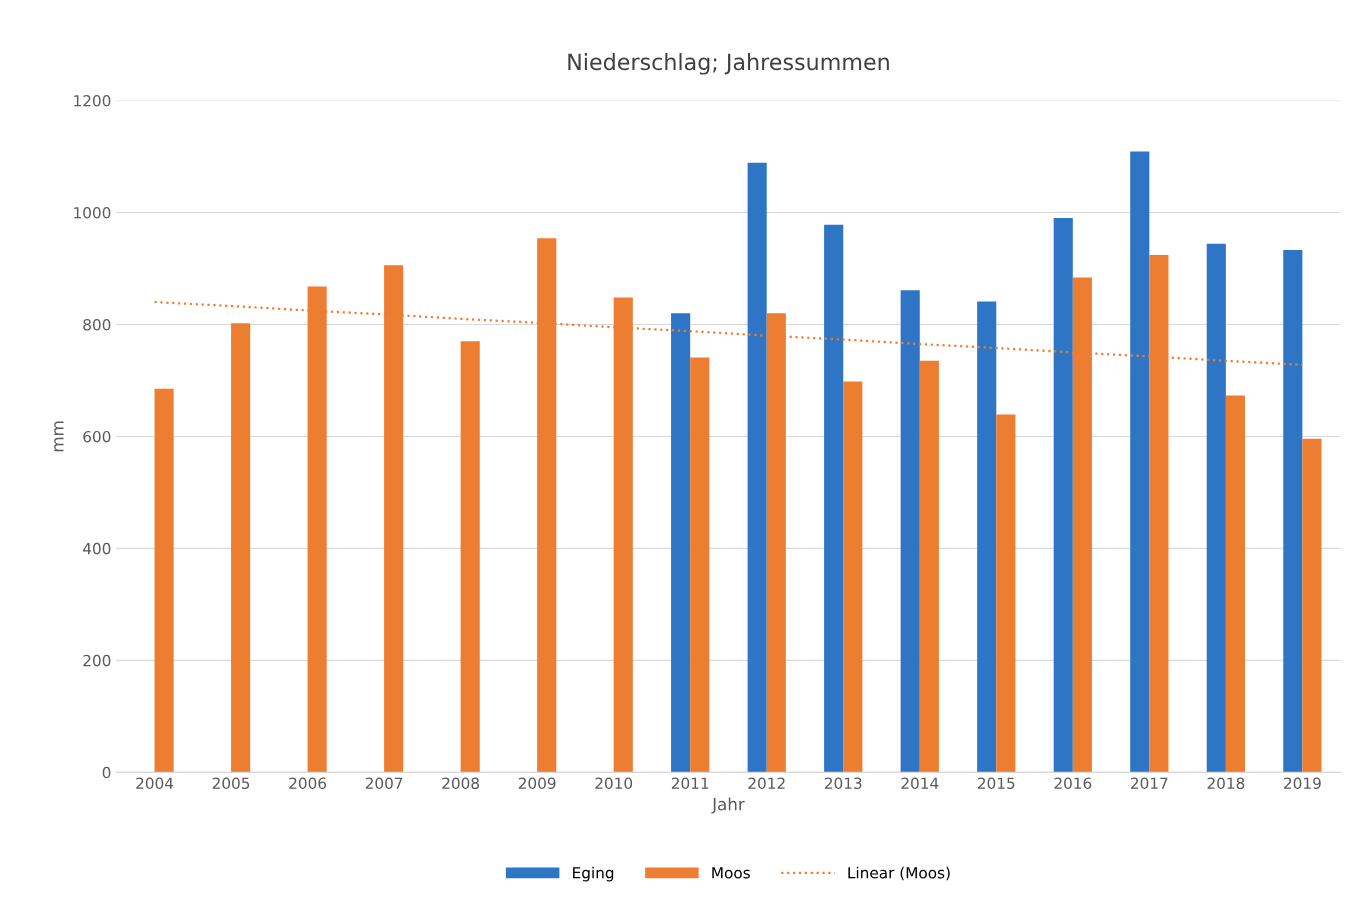  What do you see at coordinates (106, 772) in the screenshot?
I see `y-tick-label: 0` at bounding box center [106, 772].